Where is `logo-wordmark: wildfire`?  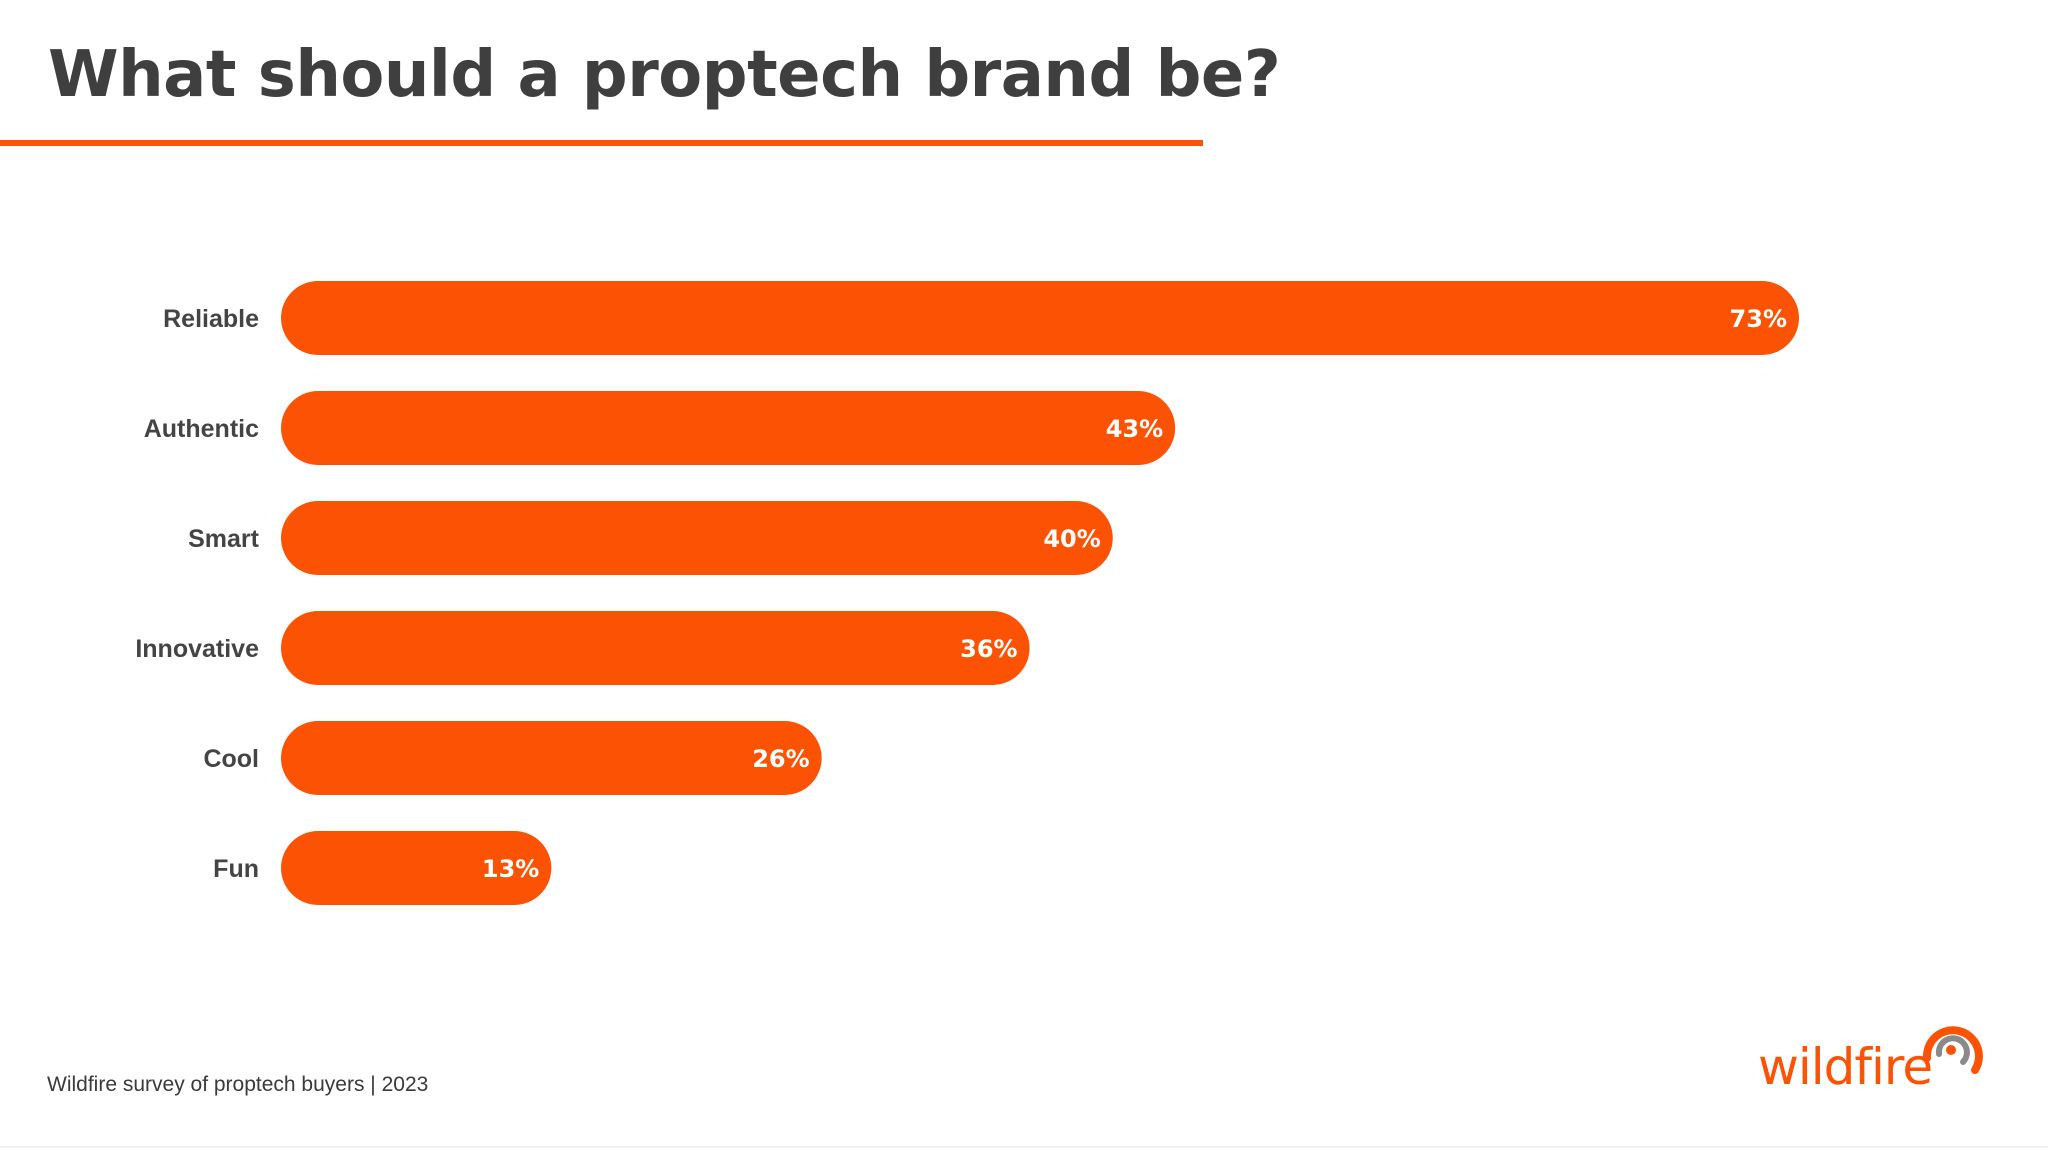
logo-wordmark: wildfire is located at coordinates (1845, 1067).